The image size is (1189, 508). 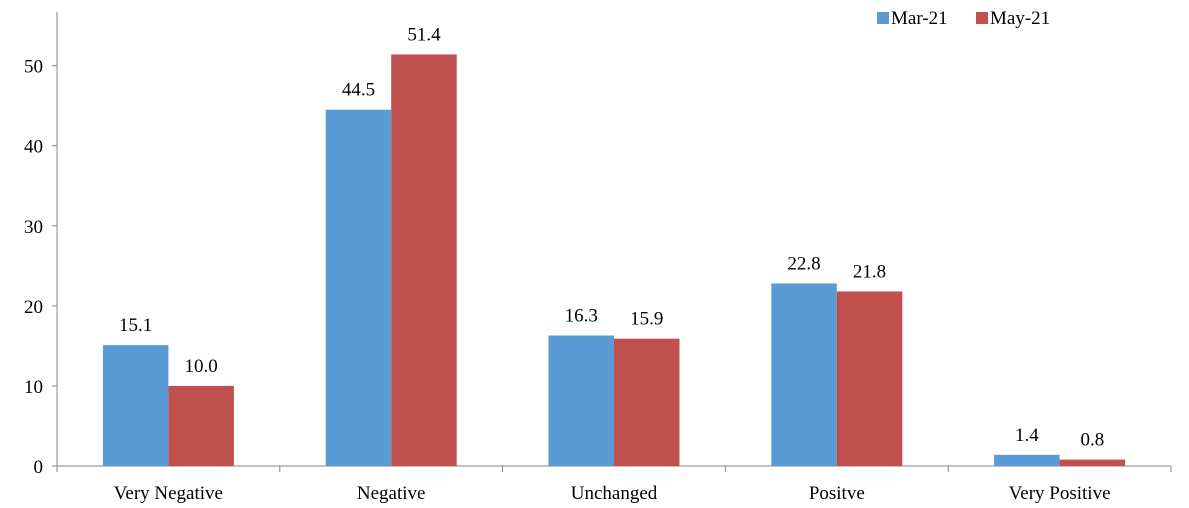 I want to click on legend: Mar-21 May-21, so click(x=963, y=18).